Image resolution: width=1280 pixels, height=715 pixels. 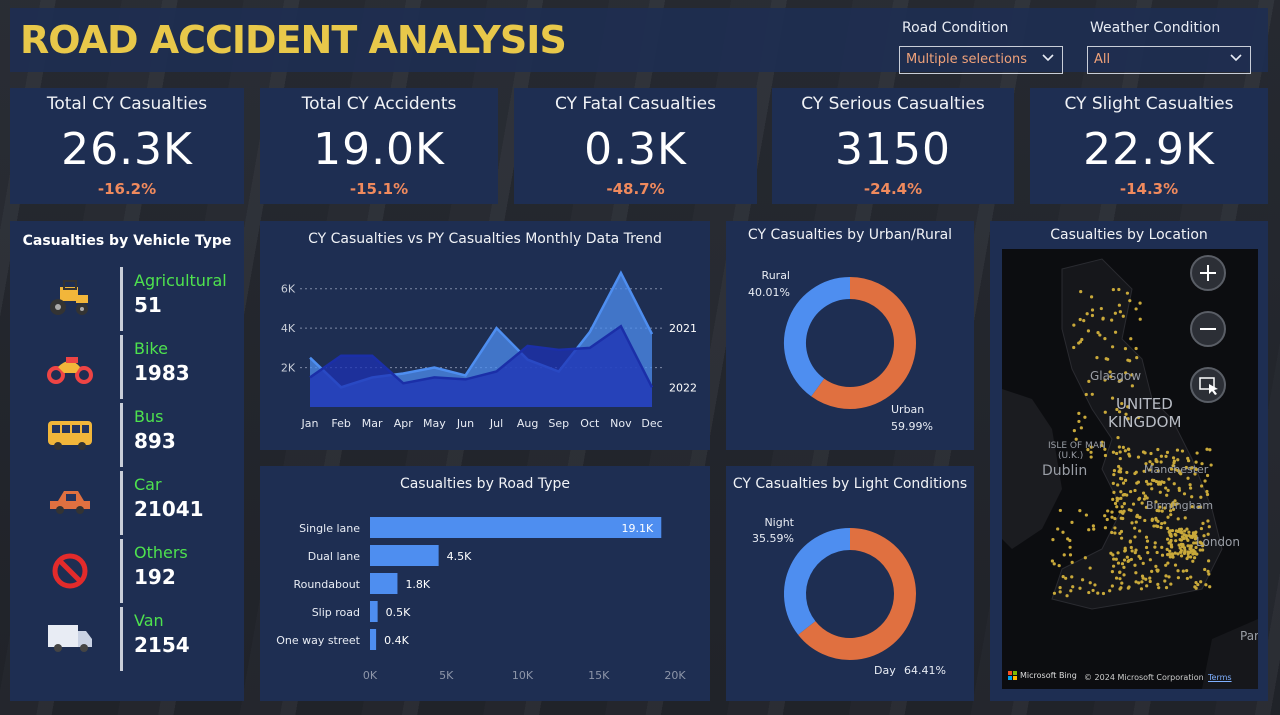 I want to click on donut-slice-night, so click(x=817, y=581).